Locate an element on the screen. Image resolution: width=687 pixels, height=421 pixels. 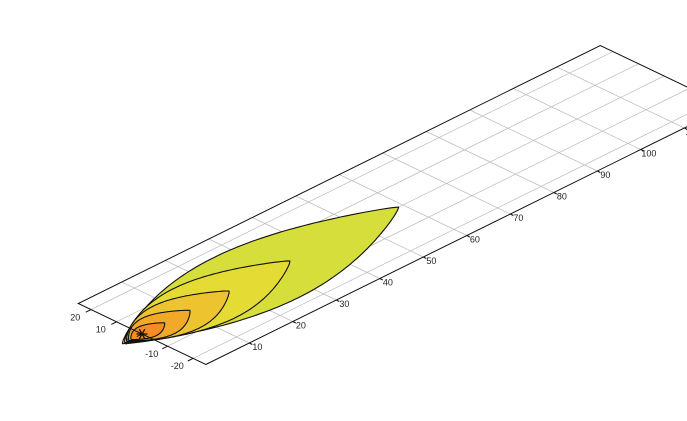
source-asterisk is located at coordinates (142, 334).